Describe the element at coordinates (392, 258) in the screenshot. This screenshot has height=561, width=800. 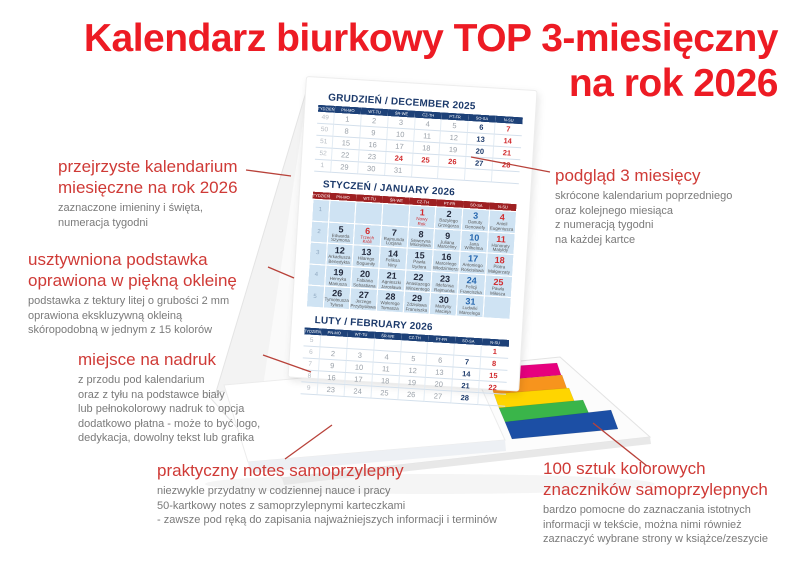
I see `date-cell: 14 Feliksa Niny` at that location.